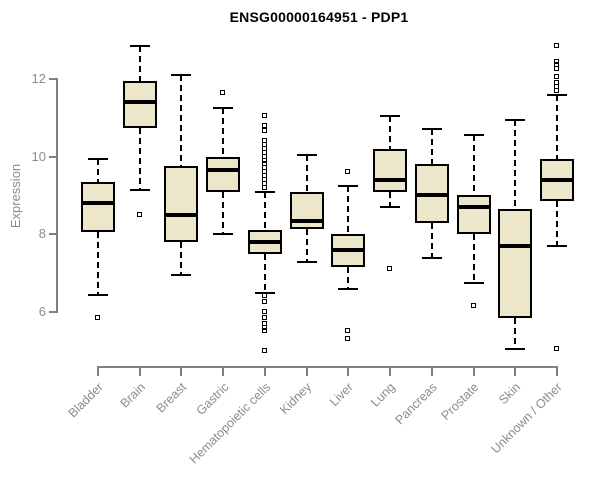  I want to click on x-tick-label-text: Breast, so click(171, 398).